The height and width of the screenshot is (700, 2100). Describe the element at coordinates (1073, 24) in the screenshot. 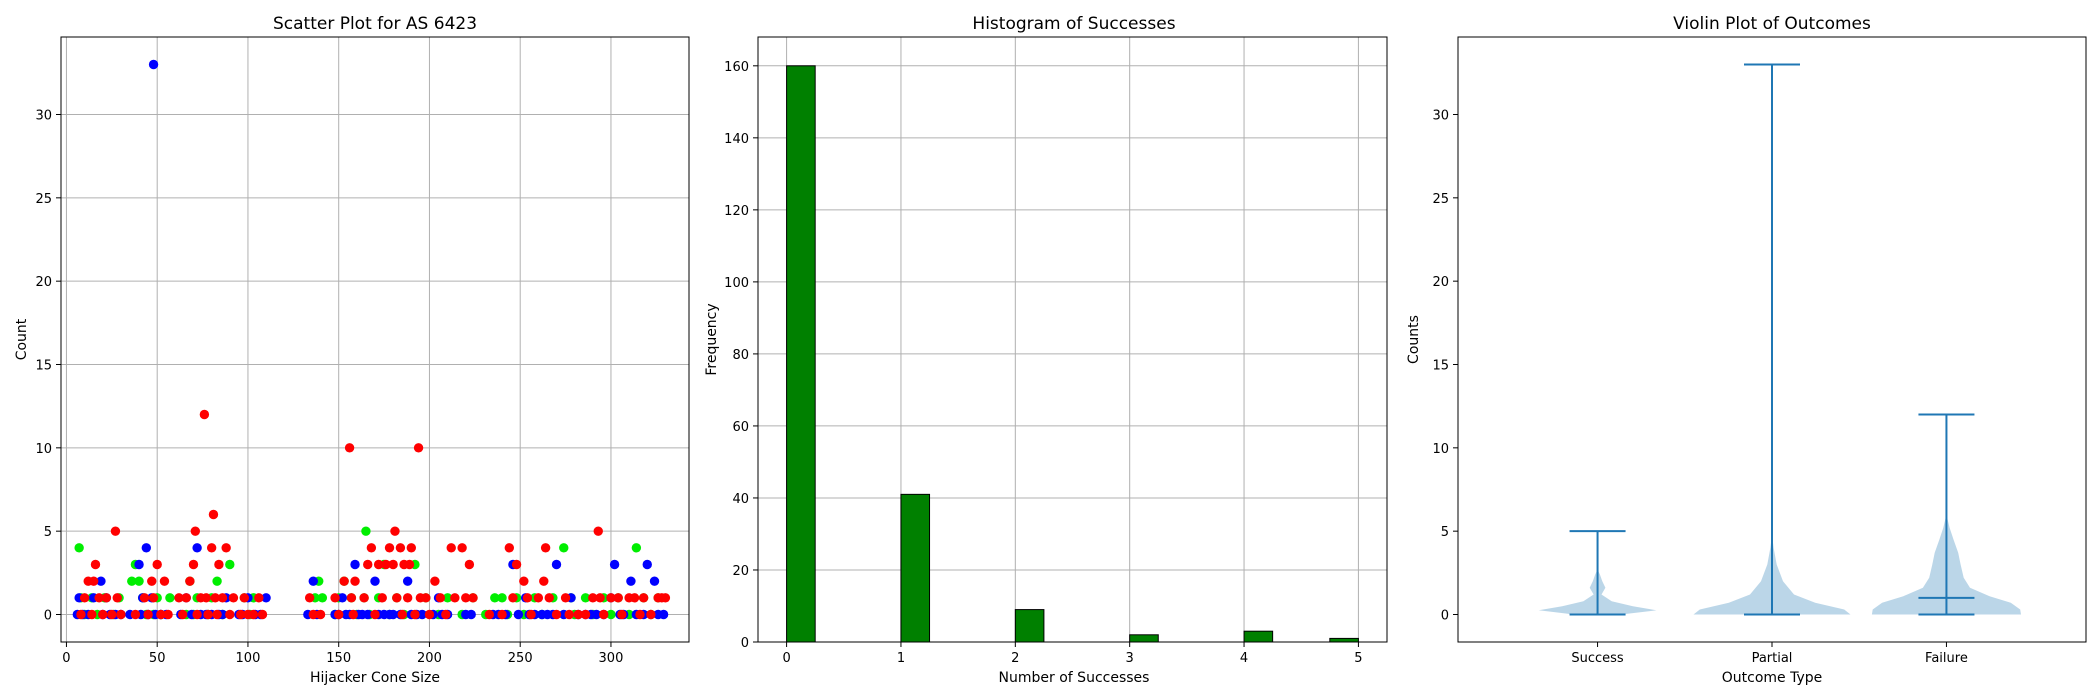

I see `histogram-title: Histogram of Successes` at that location.